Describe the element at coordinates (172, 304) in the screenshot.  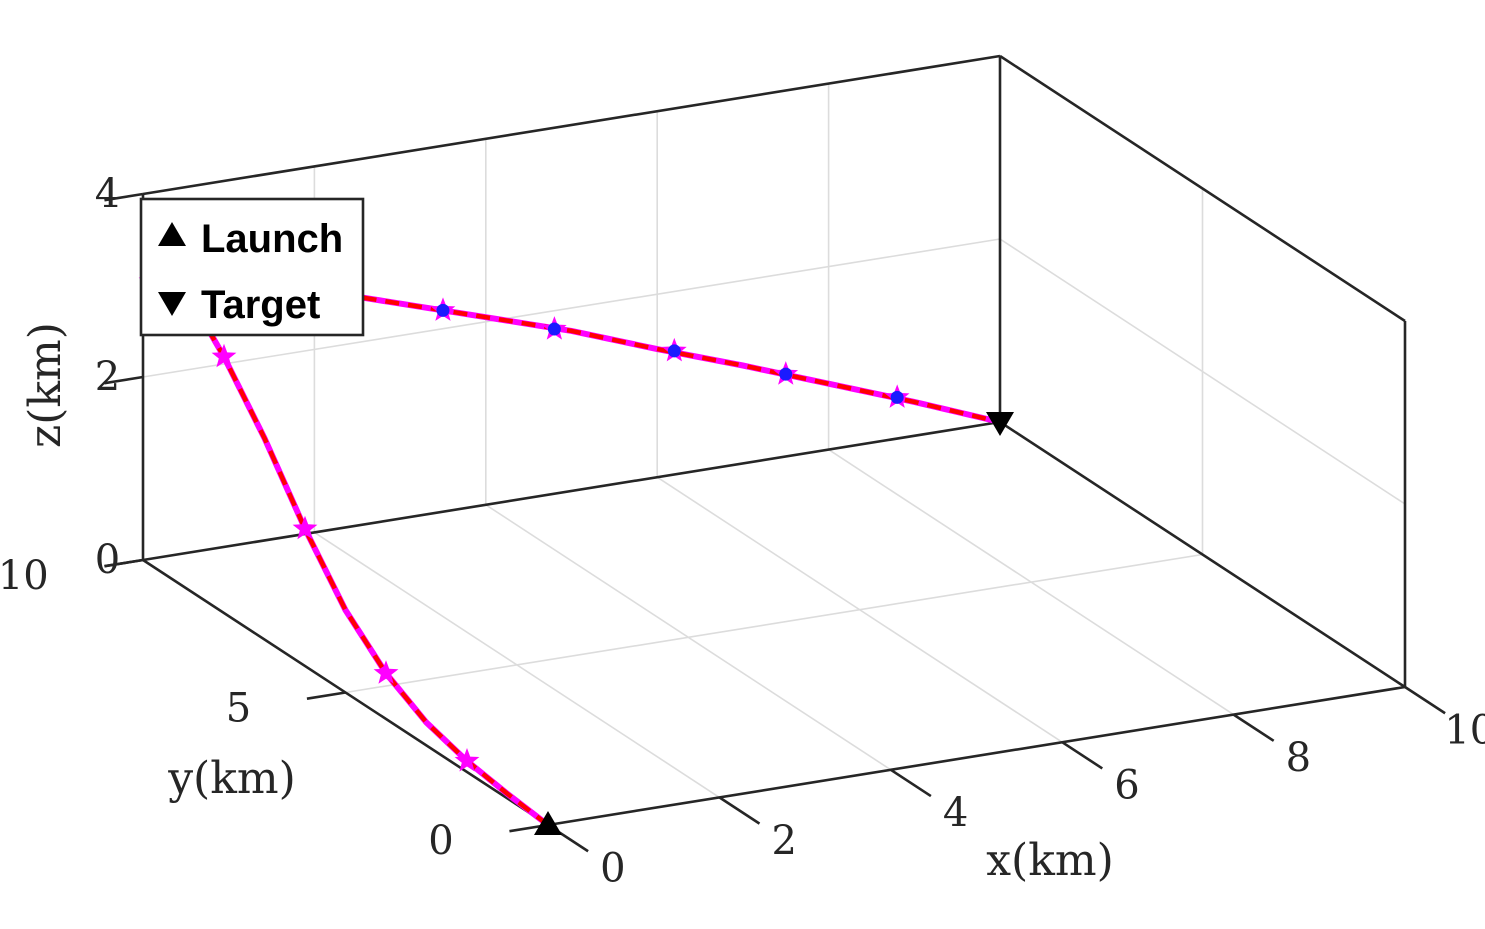
I see `legend-target-marker-icon` at that location.